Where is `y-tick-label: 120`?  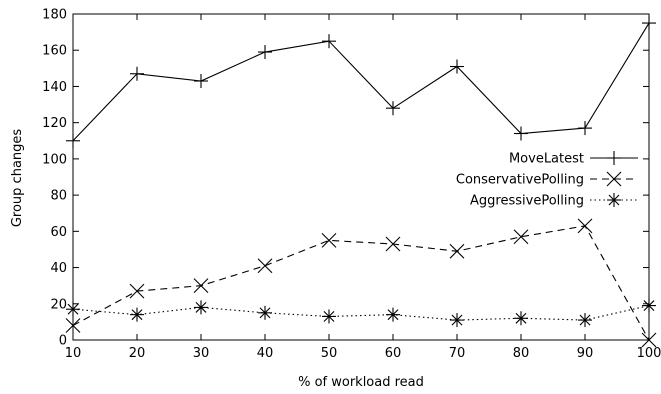 y-tick-label: 120 is located at coordinates (54, 123).